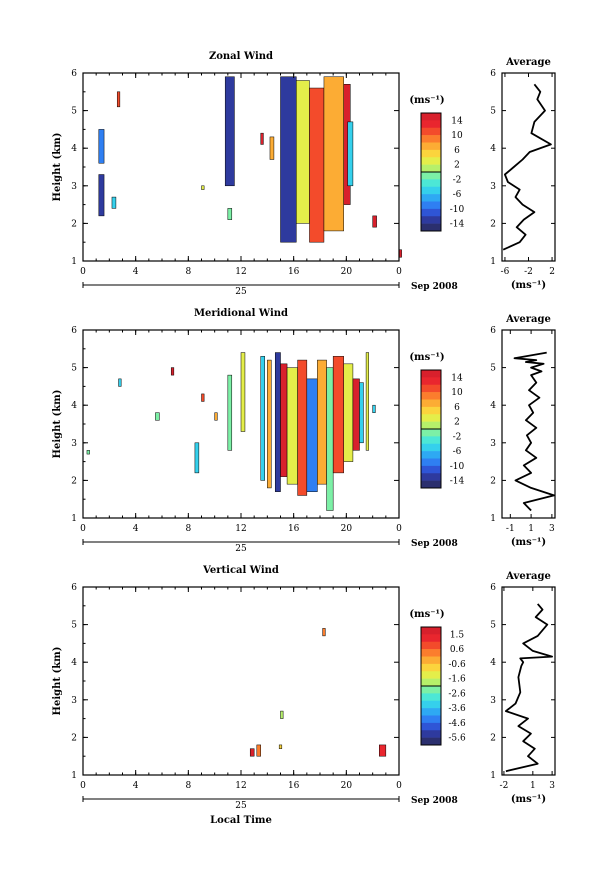 The width and height of the screenshot is (610, 873). I want to click on panel-title: Zonal Wind, so click(241, 56).